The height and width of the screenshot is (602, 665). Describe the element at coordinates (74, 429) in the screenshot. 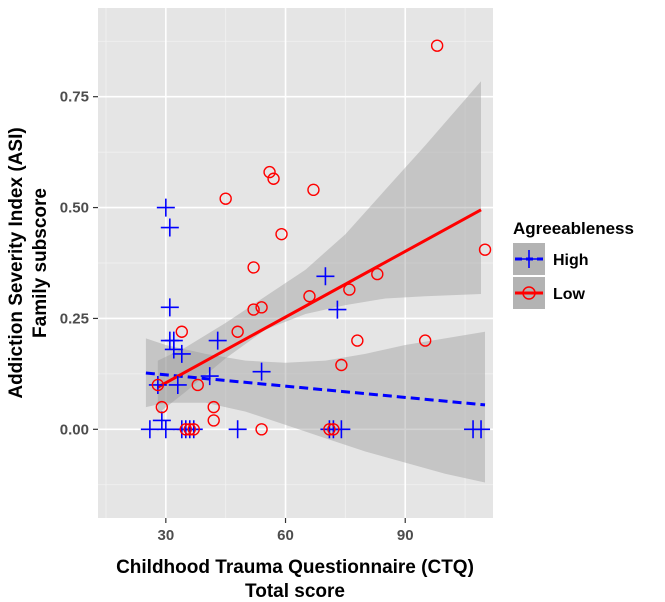

I see `y-tick-label: 0.00` at that location.